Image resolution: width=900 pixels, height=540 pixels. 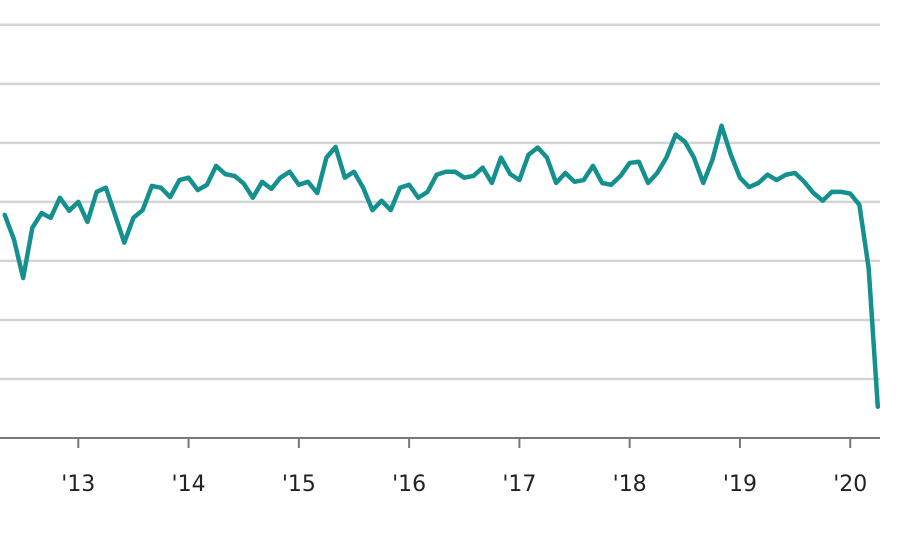 I want to click on x-tick-label: '14, so click(x=189, y=484).